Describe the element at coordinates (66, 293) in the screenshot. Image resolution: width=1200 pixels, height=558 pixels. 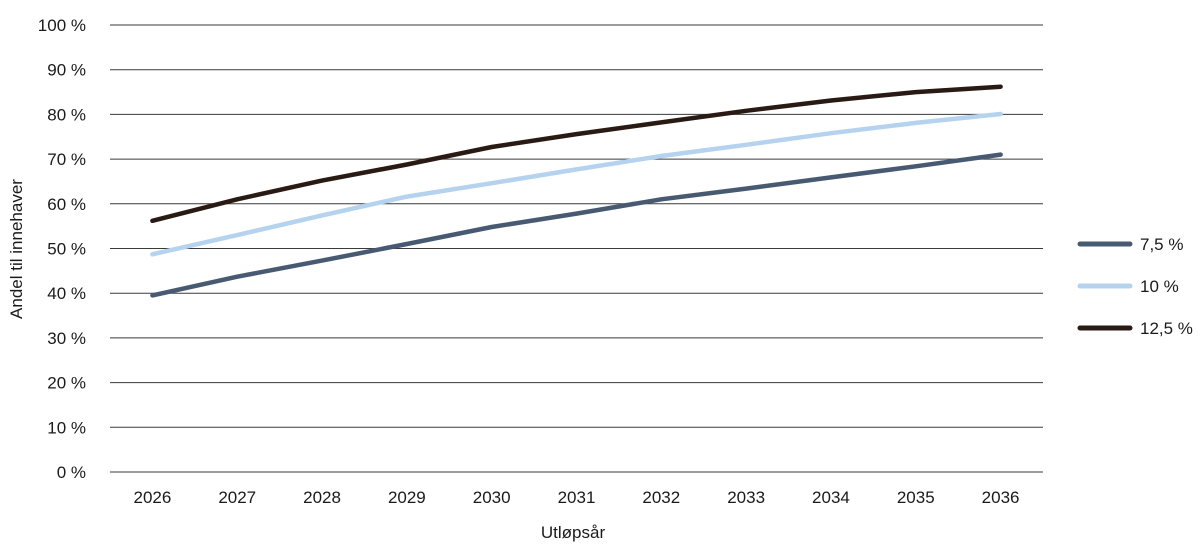
I see `y-tick-label: 40 %` at that location.